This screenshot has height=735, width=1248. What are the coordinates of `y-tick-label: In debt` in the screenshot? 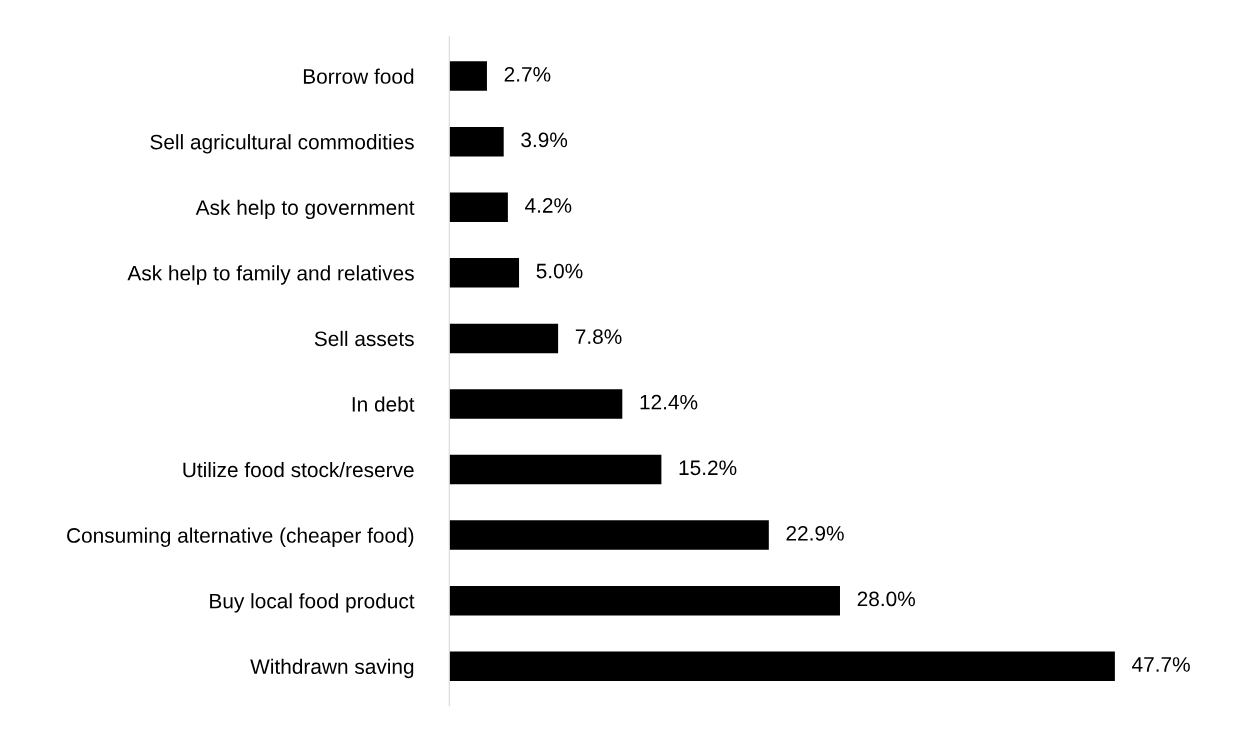 It's located at (383, 404).